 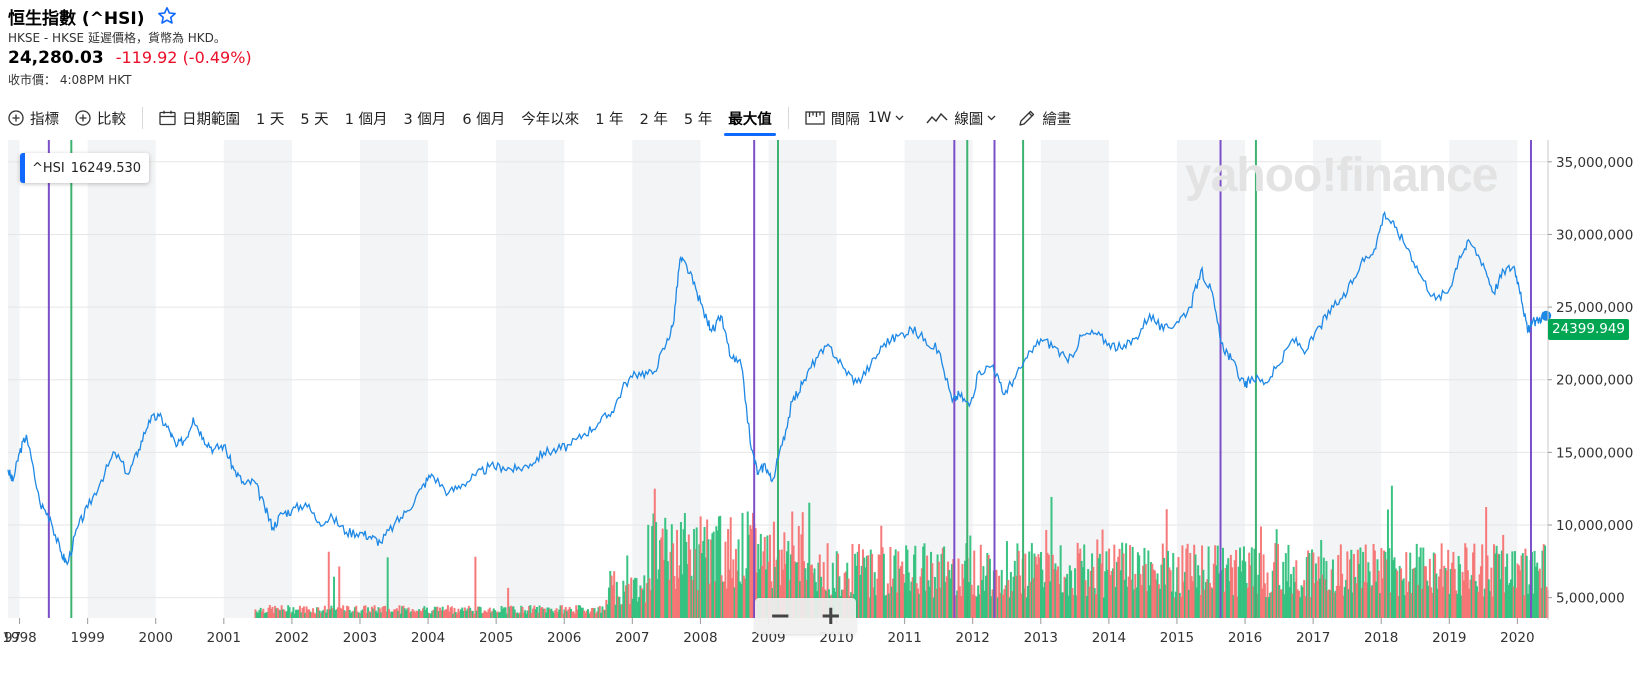 I want to click on range-1y: 1 年, so click(x=609, y=119).